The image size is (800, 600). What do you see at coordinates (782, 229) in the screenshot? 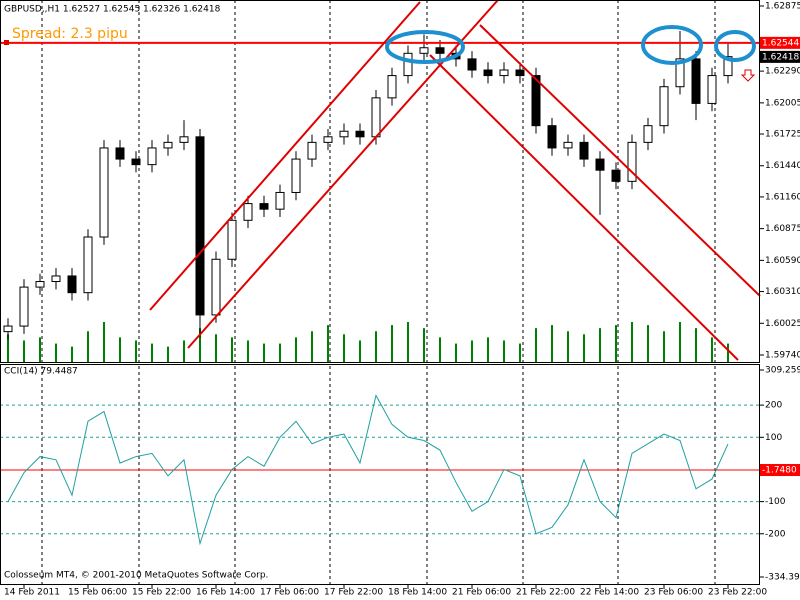
I see `y-tick-label: 1.60875` at bounding box center [782, 229].